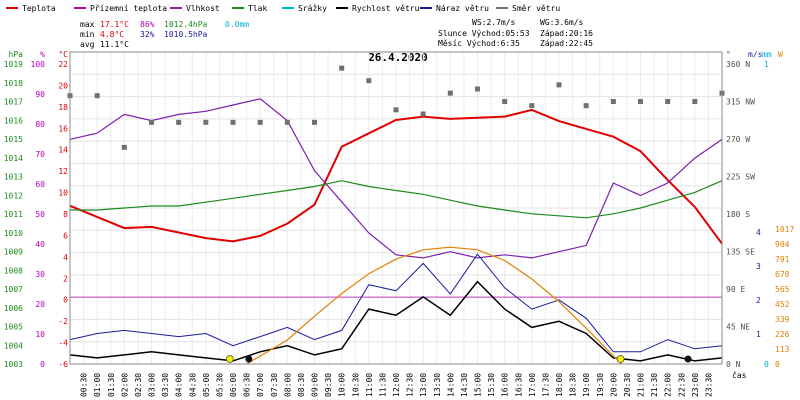 Image resolution: width=800 pixels, height=400 pixels. What do you see at coordinates (545, 385) in the screenshot?
I see `x-tick-label: 17:30` at bounding box center [545, 385].